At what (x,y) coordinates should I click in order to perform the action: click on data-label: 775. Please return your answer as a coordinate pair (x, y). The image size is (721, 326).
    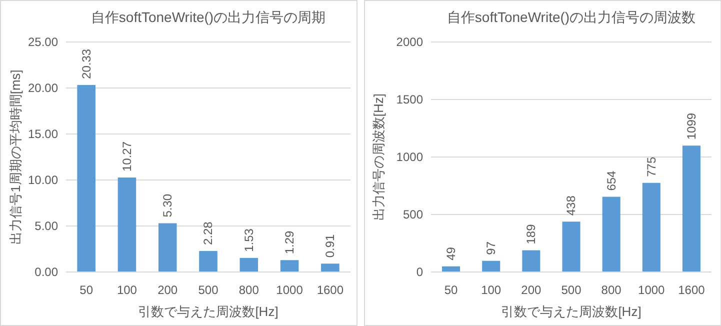
    Looking at the image, I should click on (651, 166).